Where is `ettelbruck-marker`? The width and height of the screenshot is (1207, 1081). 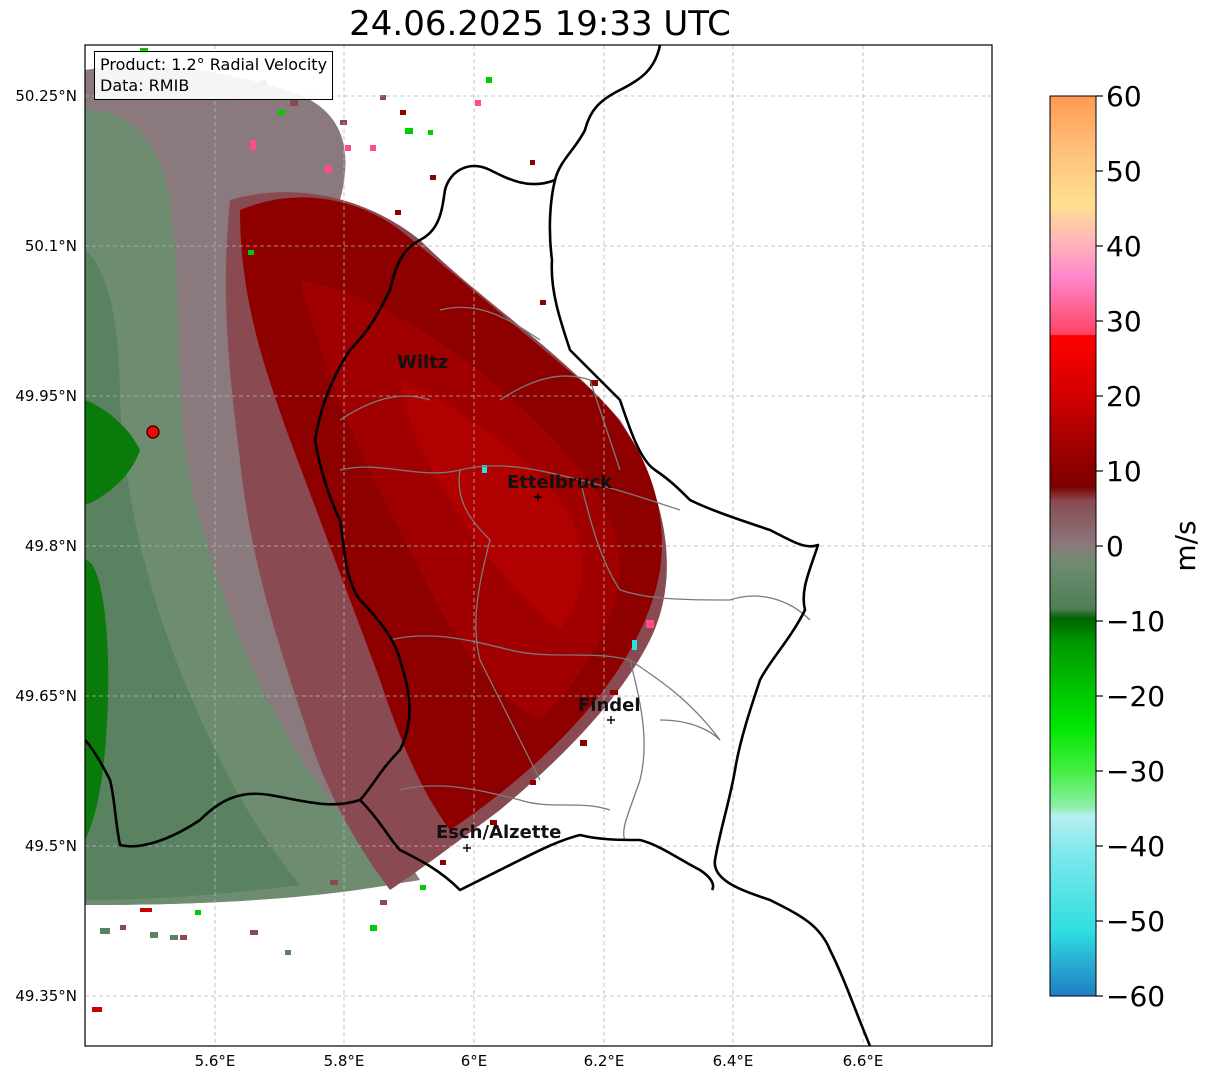
ettelbruck-marker is located at coordinates (538, 497).